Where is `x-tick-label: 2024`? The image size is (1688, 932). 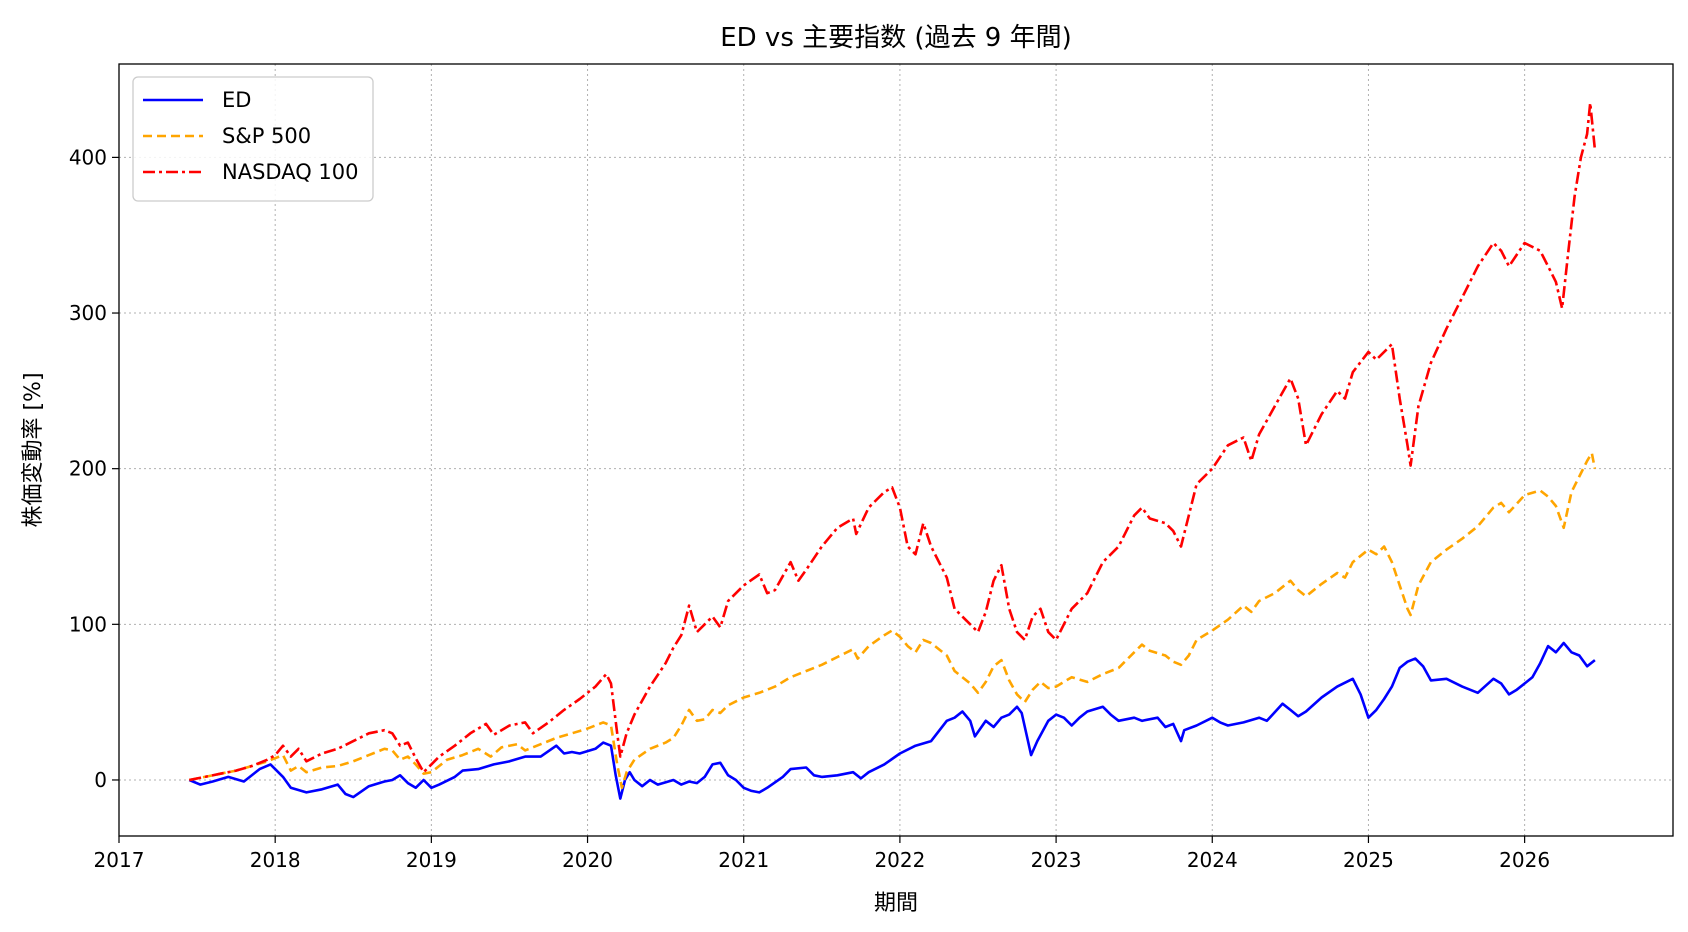
x-tick-label: 2024 is located at coordinates (1212, 860).